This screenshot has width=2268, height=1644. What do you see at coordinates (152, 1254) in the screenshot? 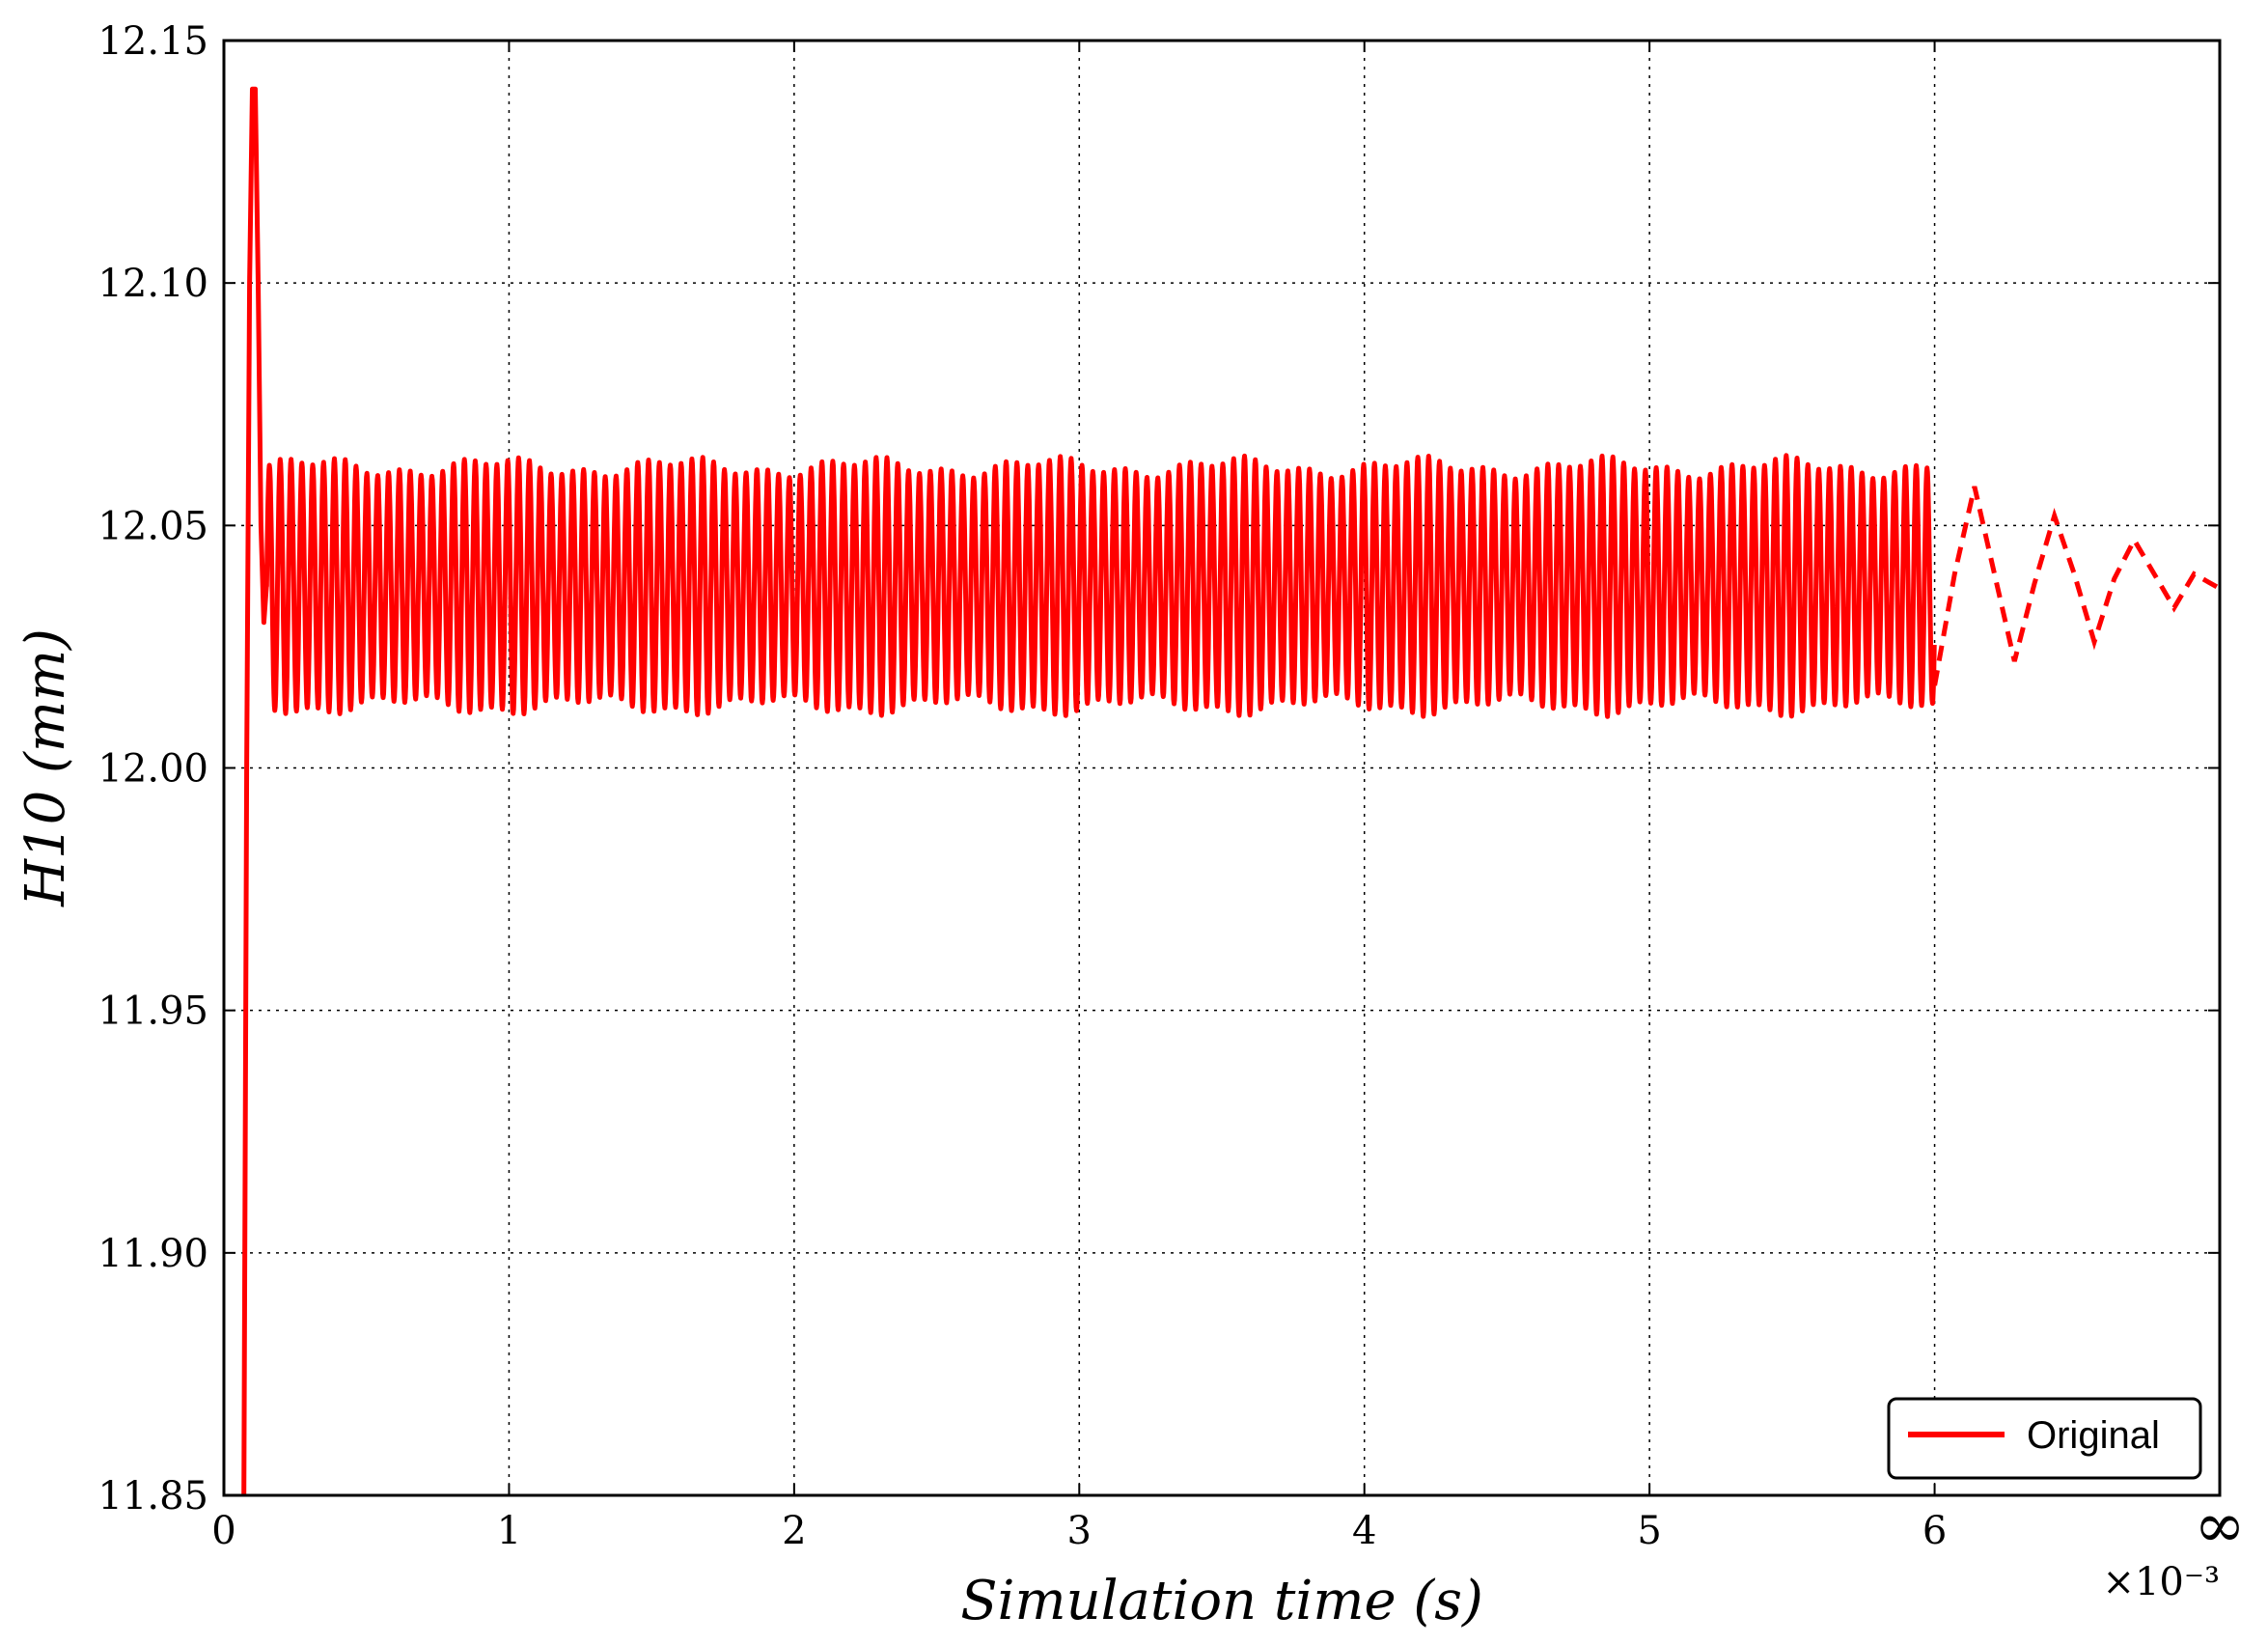
I see `y-tick-label: 11.90` at bounding box center [152, 1254].